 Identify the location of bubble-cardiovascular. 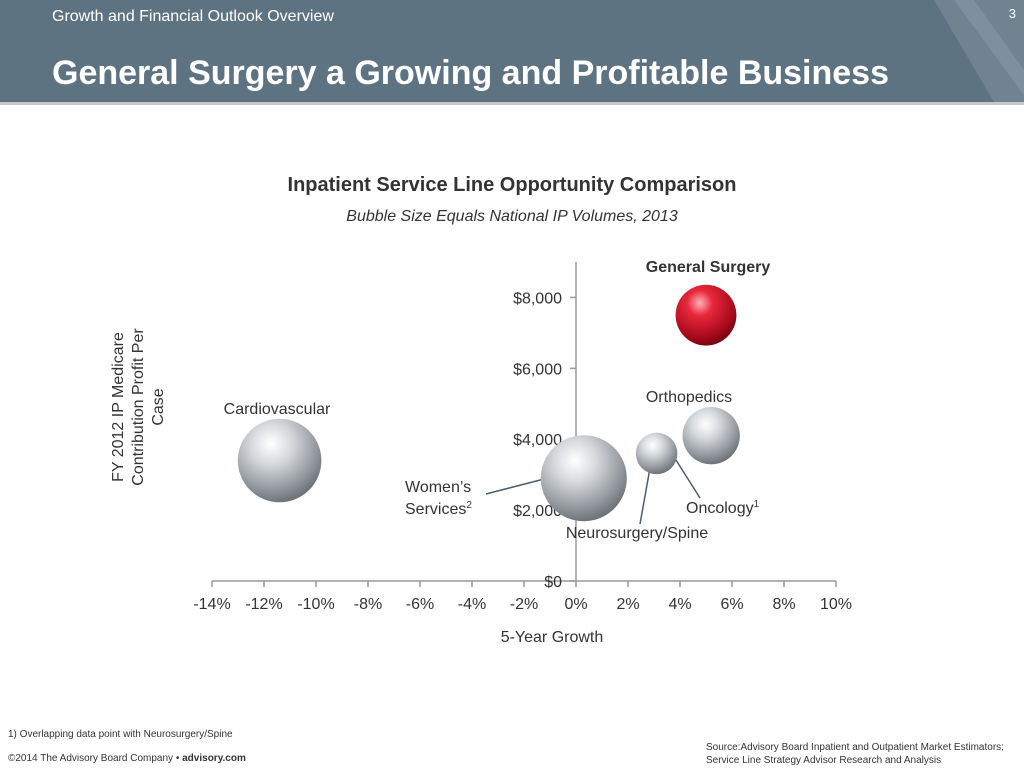
(279, 460).